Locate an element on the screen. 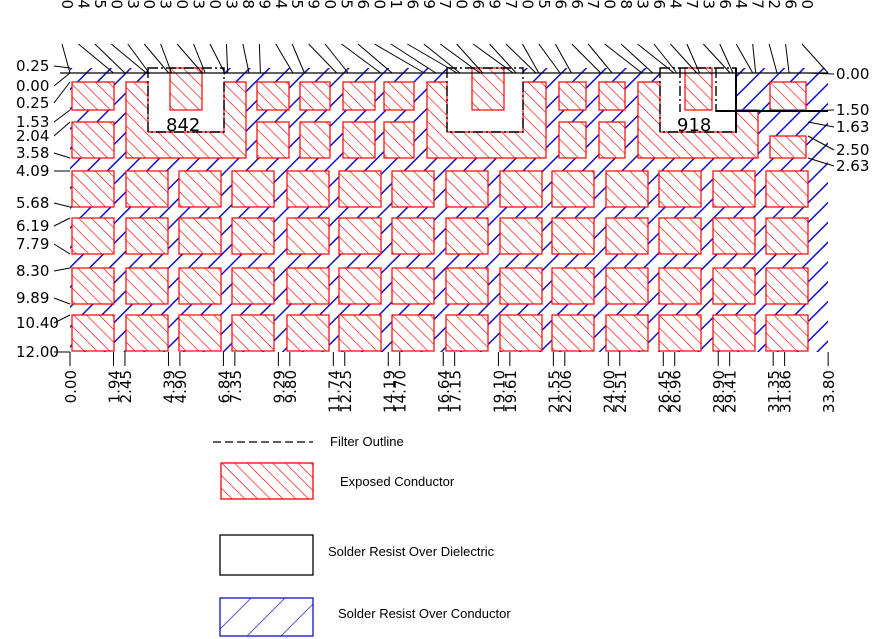  legend-resist-conductor-swatch is located at coordinates (266, 617).